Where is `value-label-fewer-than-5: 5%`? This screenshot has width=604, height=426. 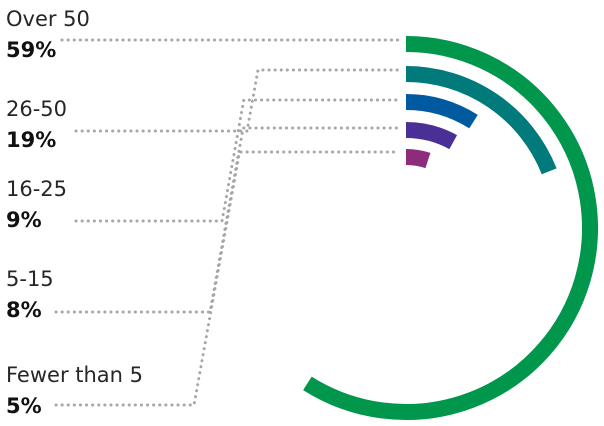 value-label-fewer-than-5: 5% is located at coordinates (24, 406).